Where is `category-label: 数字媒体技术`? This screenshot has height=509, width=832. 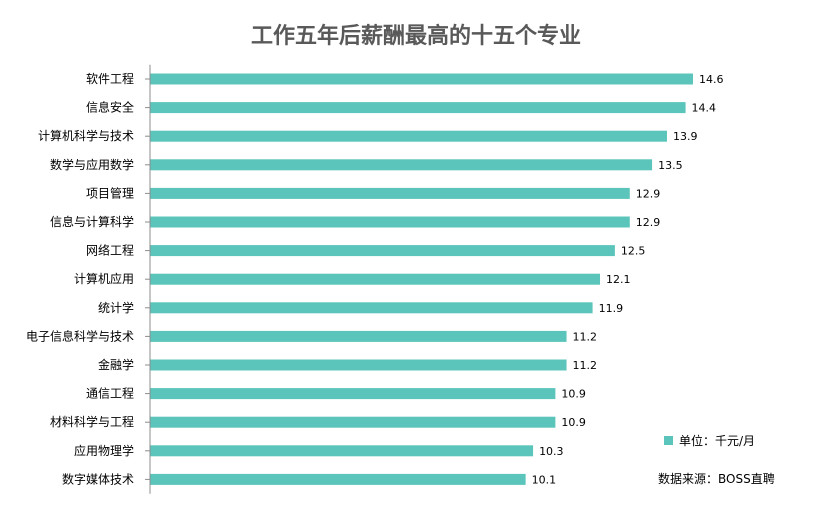 category-label: 数字媒体技术 is located at coordinates (98, 478).